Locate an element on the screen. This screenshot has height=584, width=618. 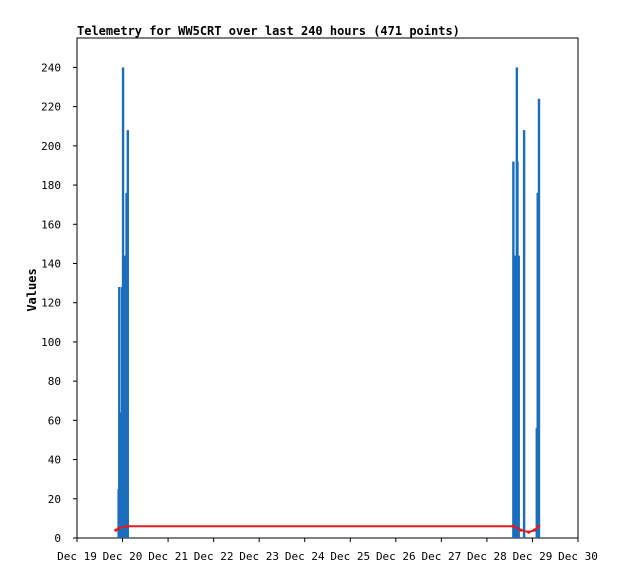
y-axis-label: Values is located at coordinates (32, 289).